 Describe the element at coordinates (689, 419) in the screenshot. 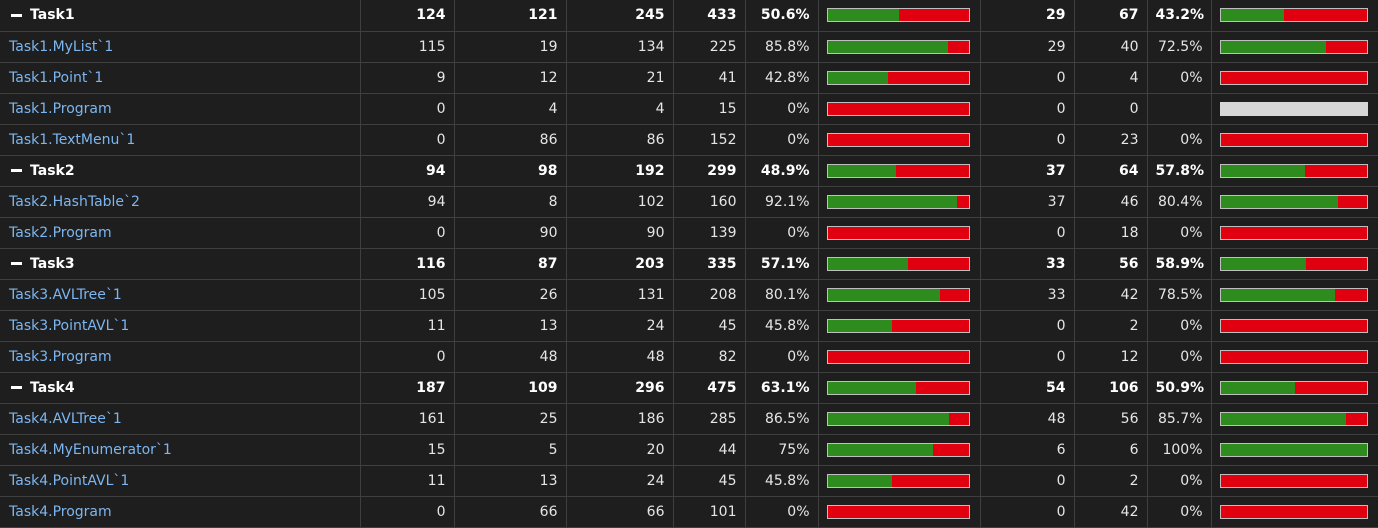

I see `table-row: Task4.AVLTree`1 161 25 186 285 86.5% 48 56 85.7%` at that location.